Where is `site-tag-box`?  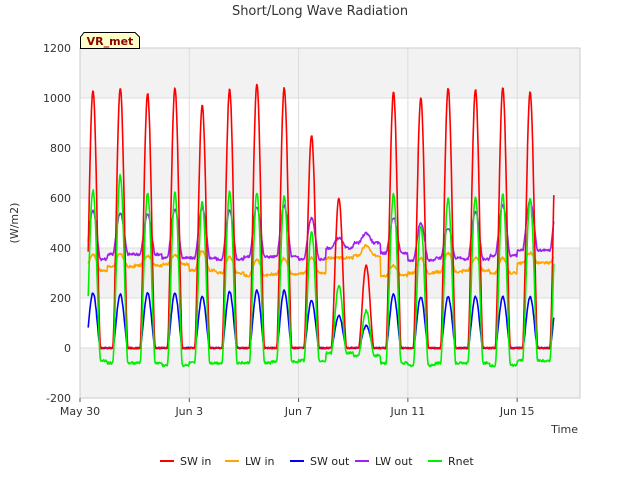 site-tag-box is located at coordinates (110, 40).